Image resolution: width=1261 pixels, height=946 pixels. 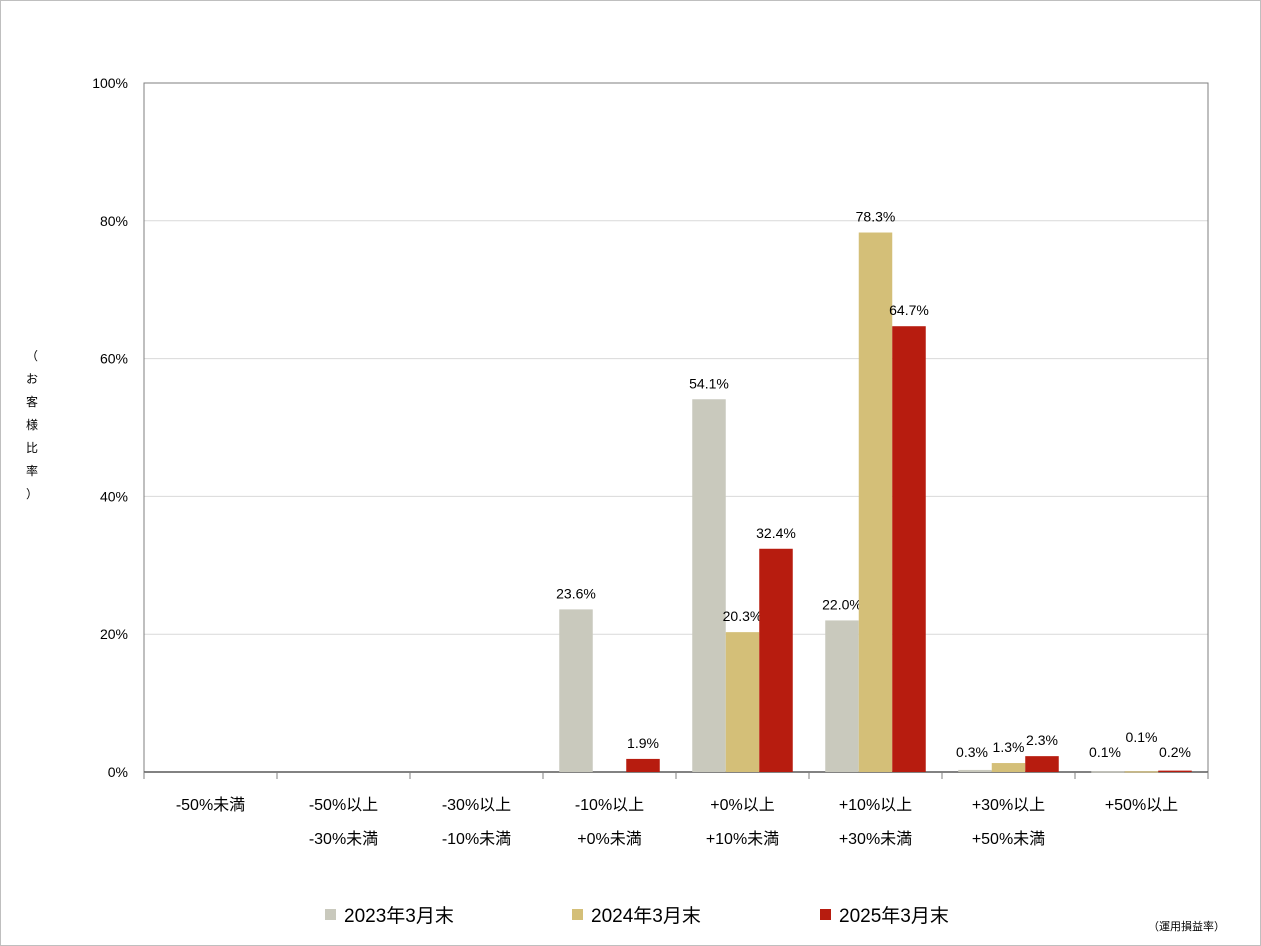 What do you see at coordinates (1175, 752) in the screenshot?
I see `data-label: 0.2%` at bounding box center [1175, 752].